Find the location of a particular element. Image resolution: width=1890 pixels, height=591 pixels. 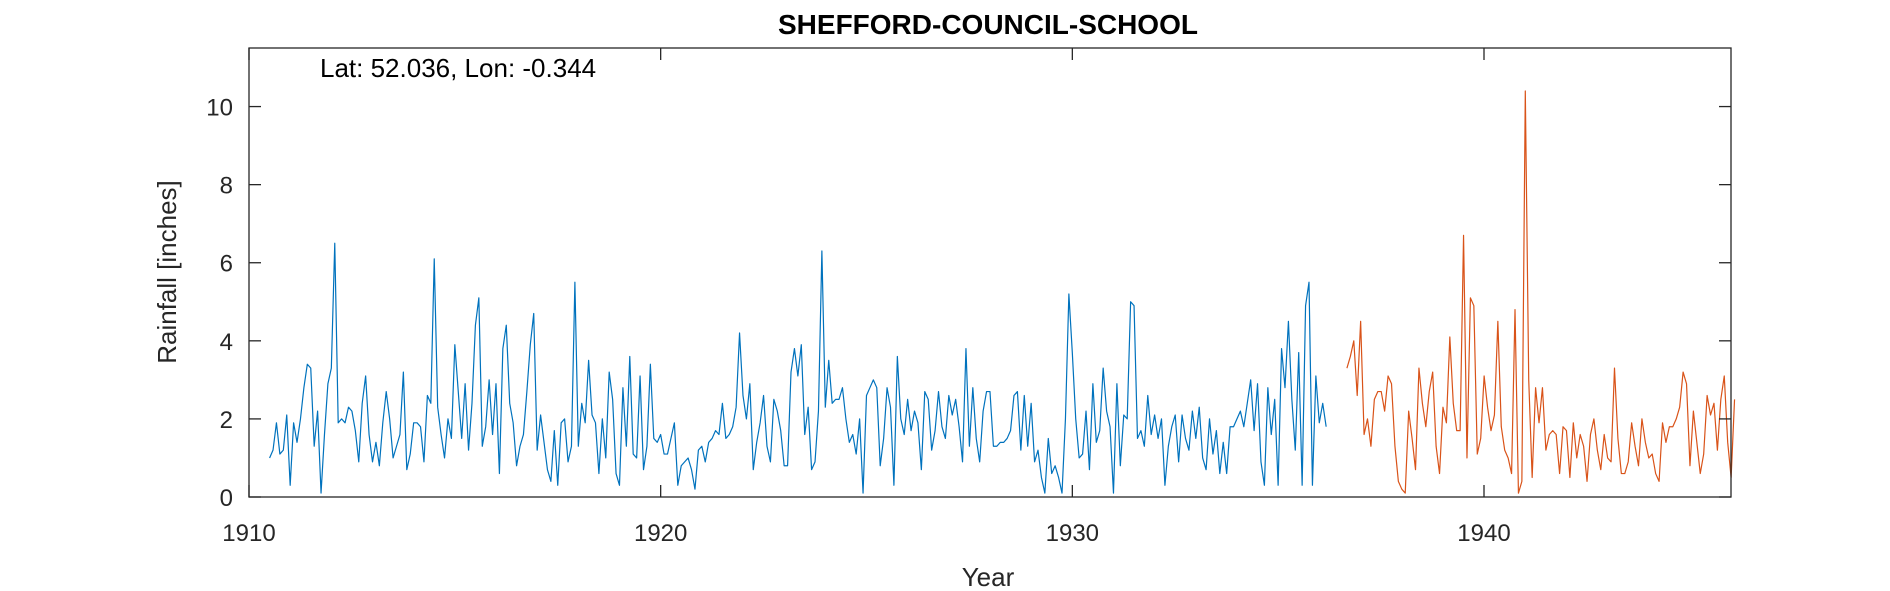

y-axis-label: Rainfall [inches] is located at coordinates (167, 272).